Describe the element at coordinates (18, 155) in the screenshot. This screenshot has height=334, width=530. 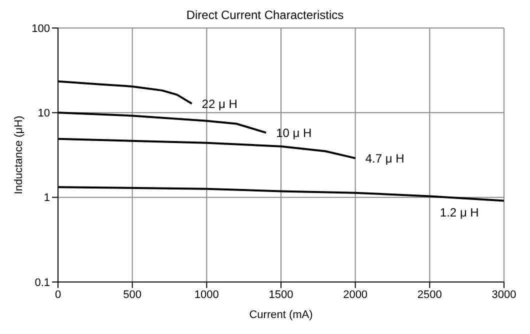
I see `y-axis-title: Inductance (μH)` at that location.